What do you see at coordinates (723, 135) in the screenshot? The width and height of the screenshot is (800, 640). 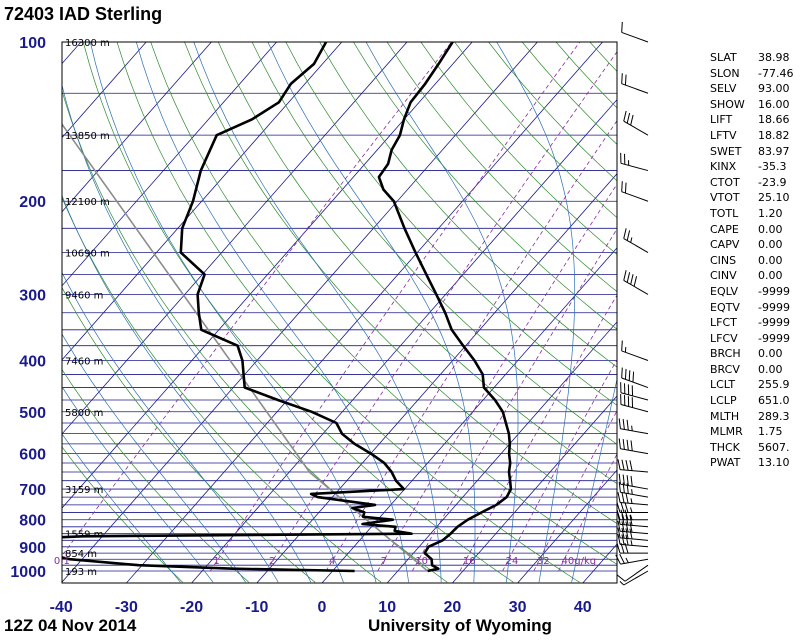 I see `index-name: LFTV` at bounding box center [723, 135].